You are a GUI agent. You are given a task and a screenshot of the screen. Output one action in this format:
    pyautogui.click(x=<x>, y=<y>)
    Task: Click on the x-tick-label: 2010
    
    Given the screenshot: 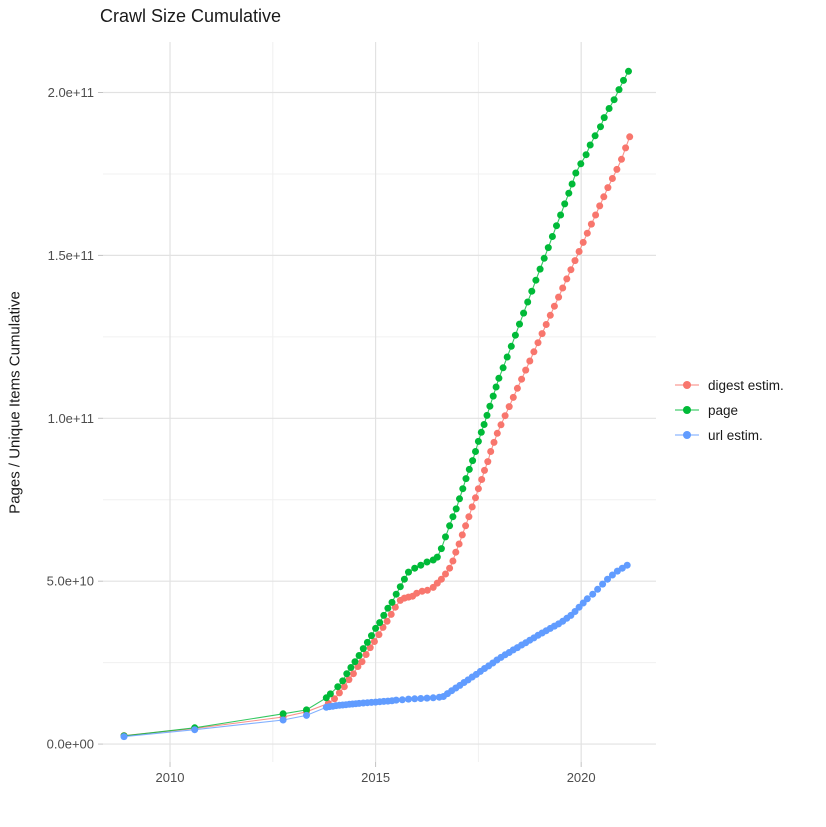 What is the action you would take?
    pyautogui.click(x=170, y=777)
    